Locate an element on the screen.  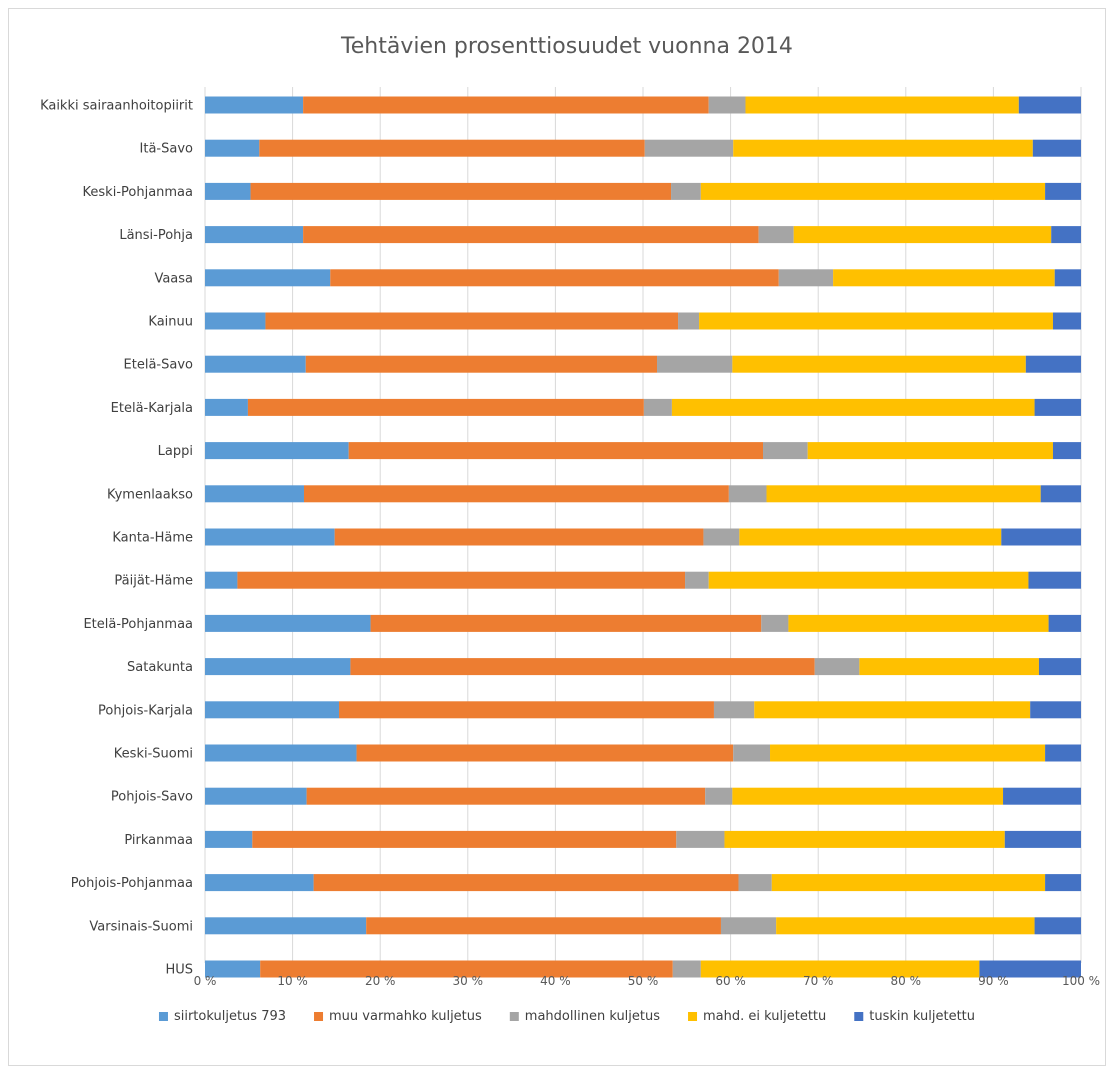
x-tick-label: 20 % is located at coordinates (380, 981).